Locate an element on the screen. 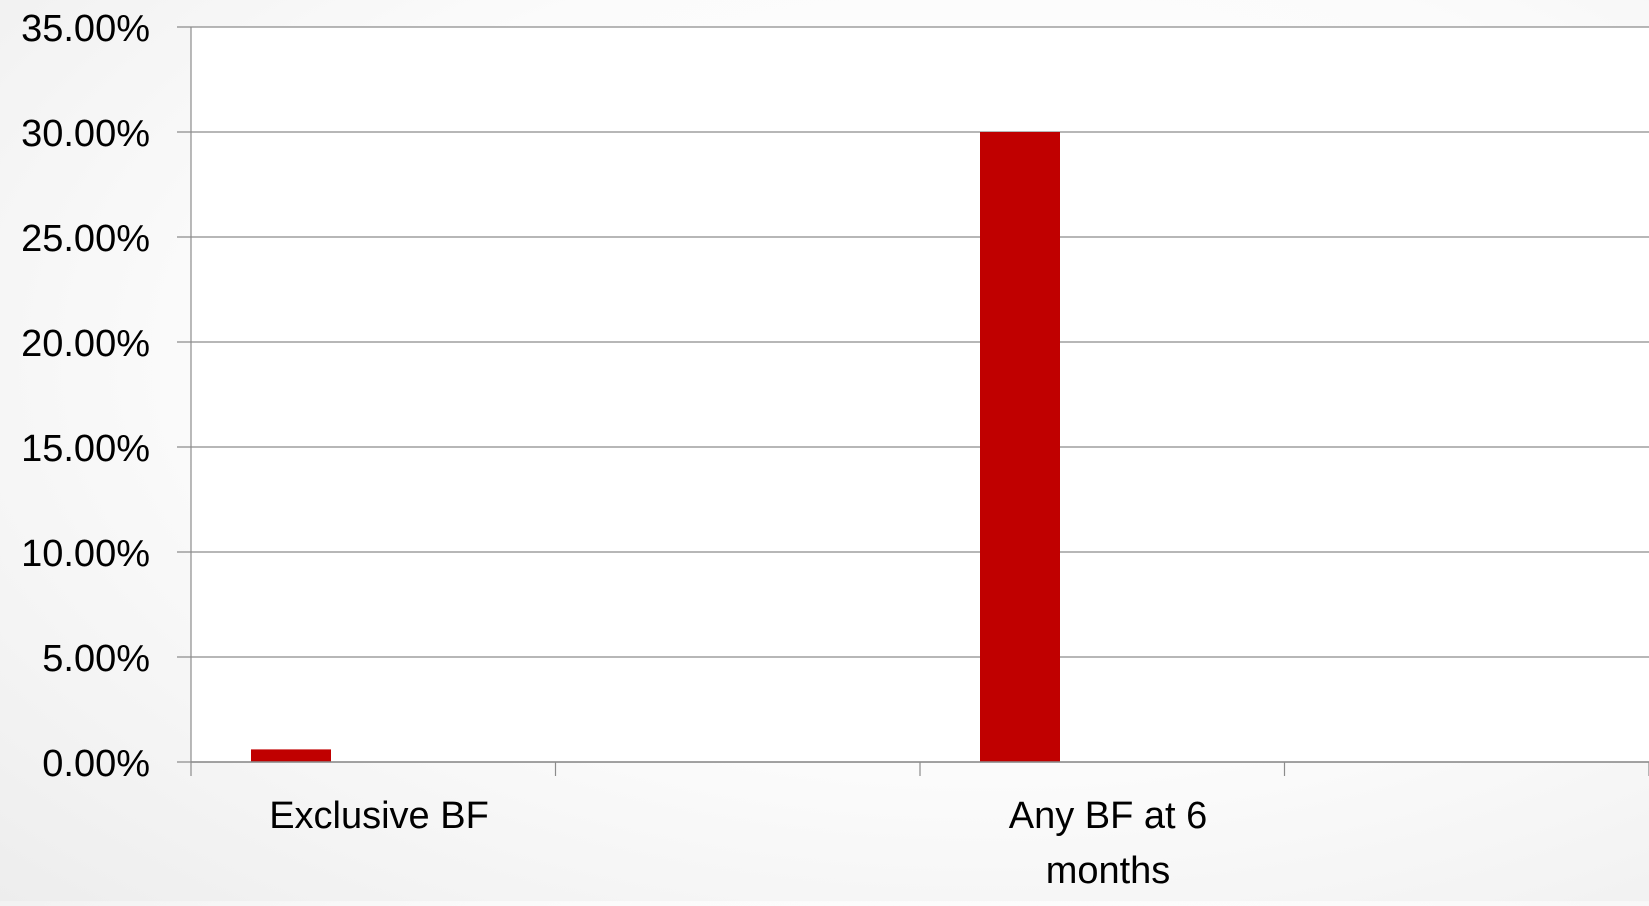 Image resolution: width=1649 pixels, height=906 pixels. x-tick-label-line: Exclusive BF is located at coordinates (379, 816).